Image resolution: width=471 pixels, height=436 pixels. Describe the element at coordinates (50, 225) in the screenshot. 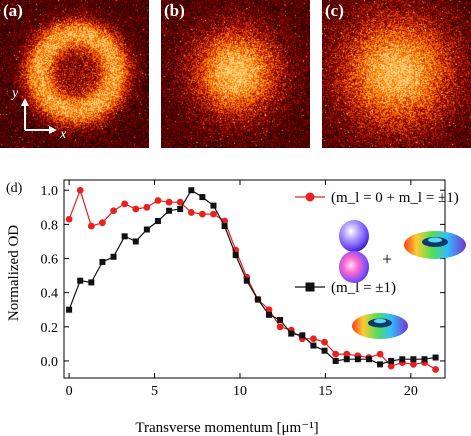

I see `y-tick-label: 0.8` at that location.